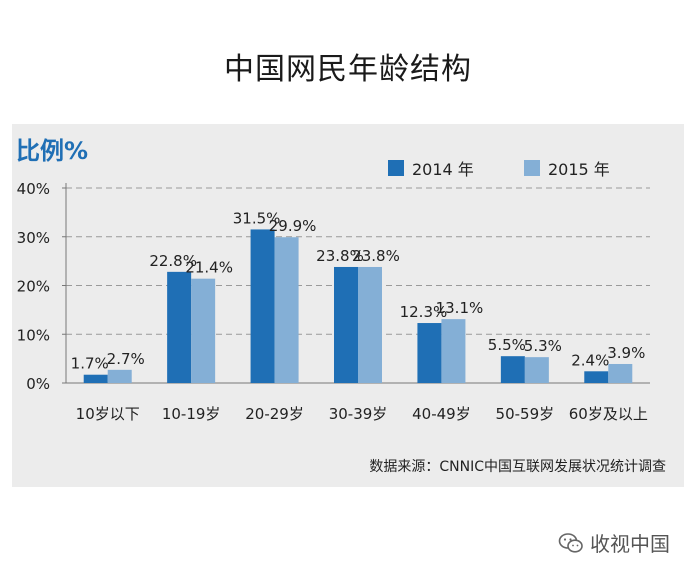  I want to click on data-label: 22.8%, so click(173, 261).